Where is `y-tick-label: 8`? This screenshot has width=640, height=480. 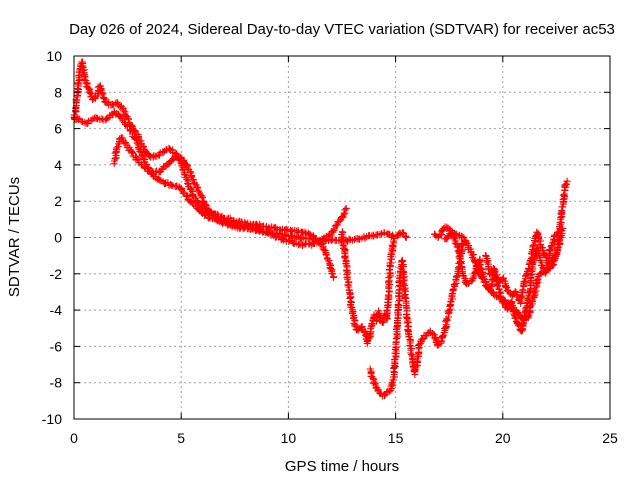
y-tick-label: 8 is located at coordinates (58, 92).